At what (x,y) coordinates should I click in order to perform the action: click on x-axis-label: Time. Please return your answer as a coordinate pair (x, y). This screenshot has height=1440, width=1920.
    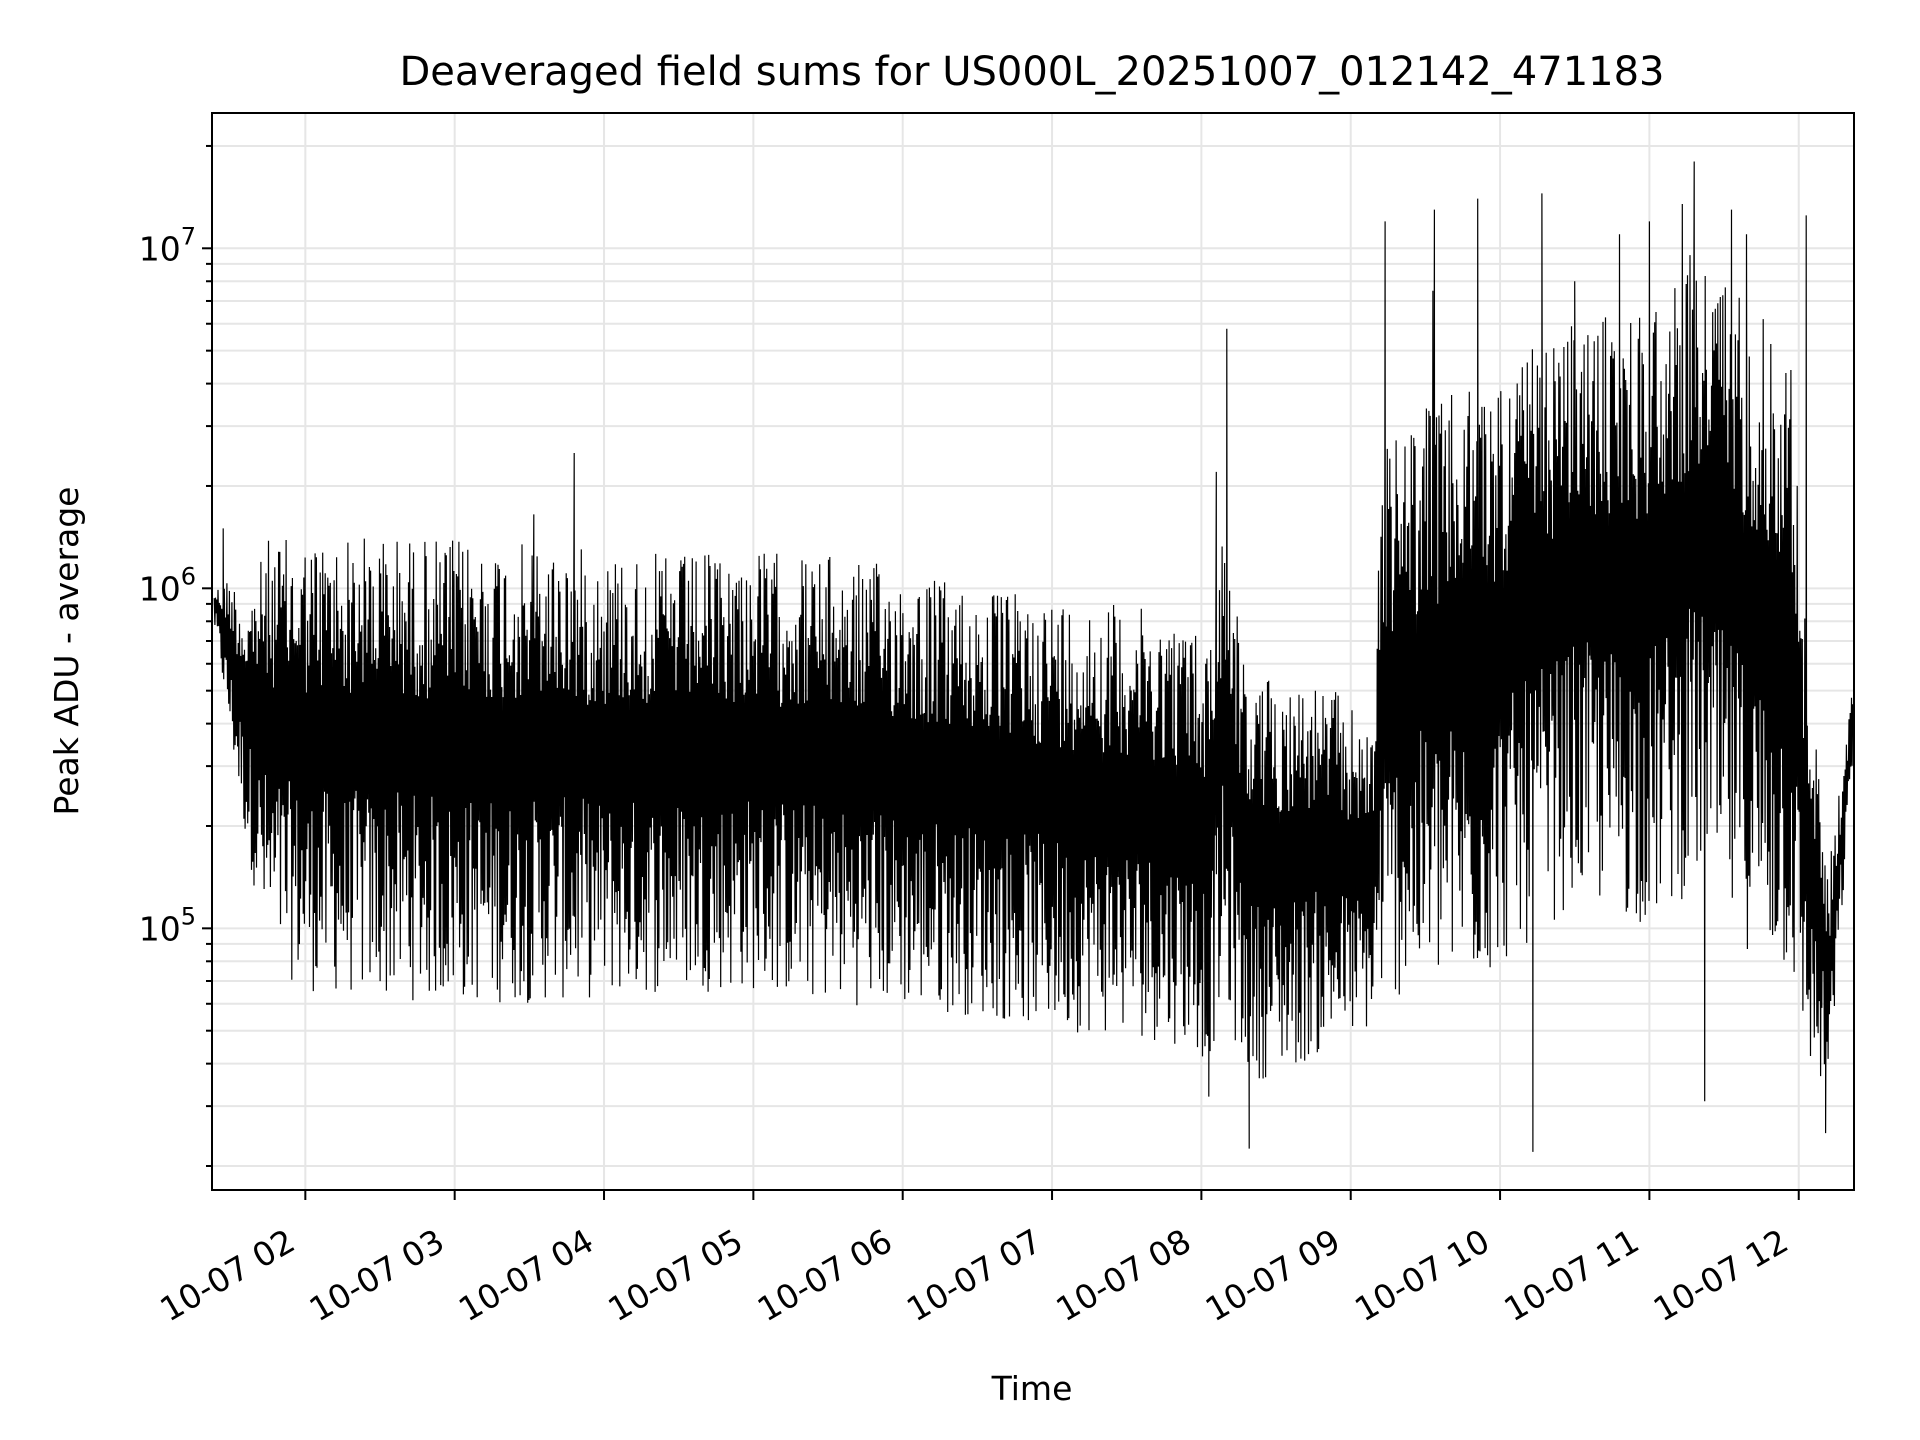
    Looking at the image, I should click on (1032, 1388).